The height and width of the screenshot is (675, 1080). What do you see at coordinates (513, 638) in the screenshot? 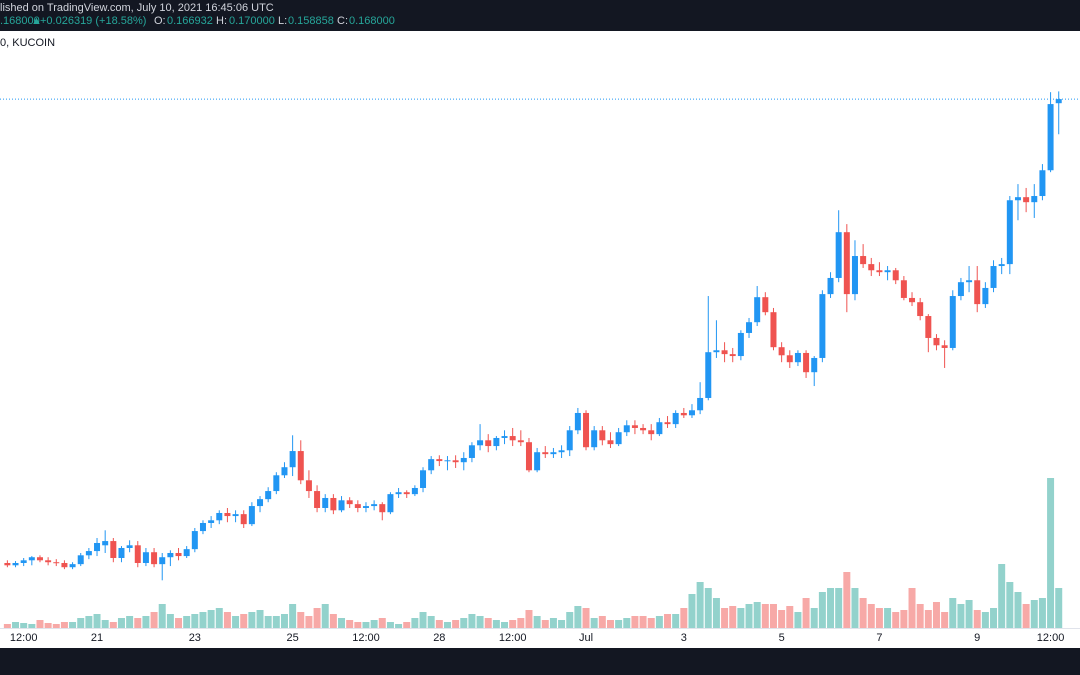
I see `x-tick-label: 12:00` at bounding box center [513, 638].